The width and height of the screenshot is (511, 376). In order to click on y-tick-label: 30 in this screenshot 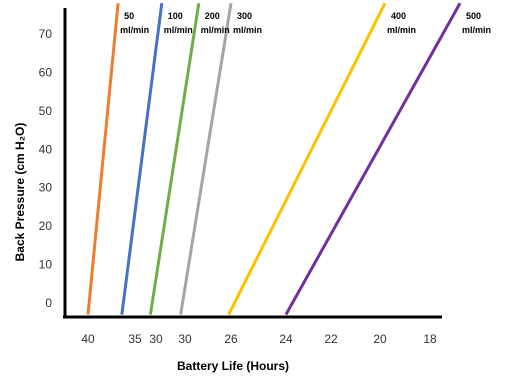, I will do `click(46, 188)`.